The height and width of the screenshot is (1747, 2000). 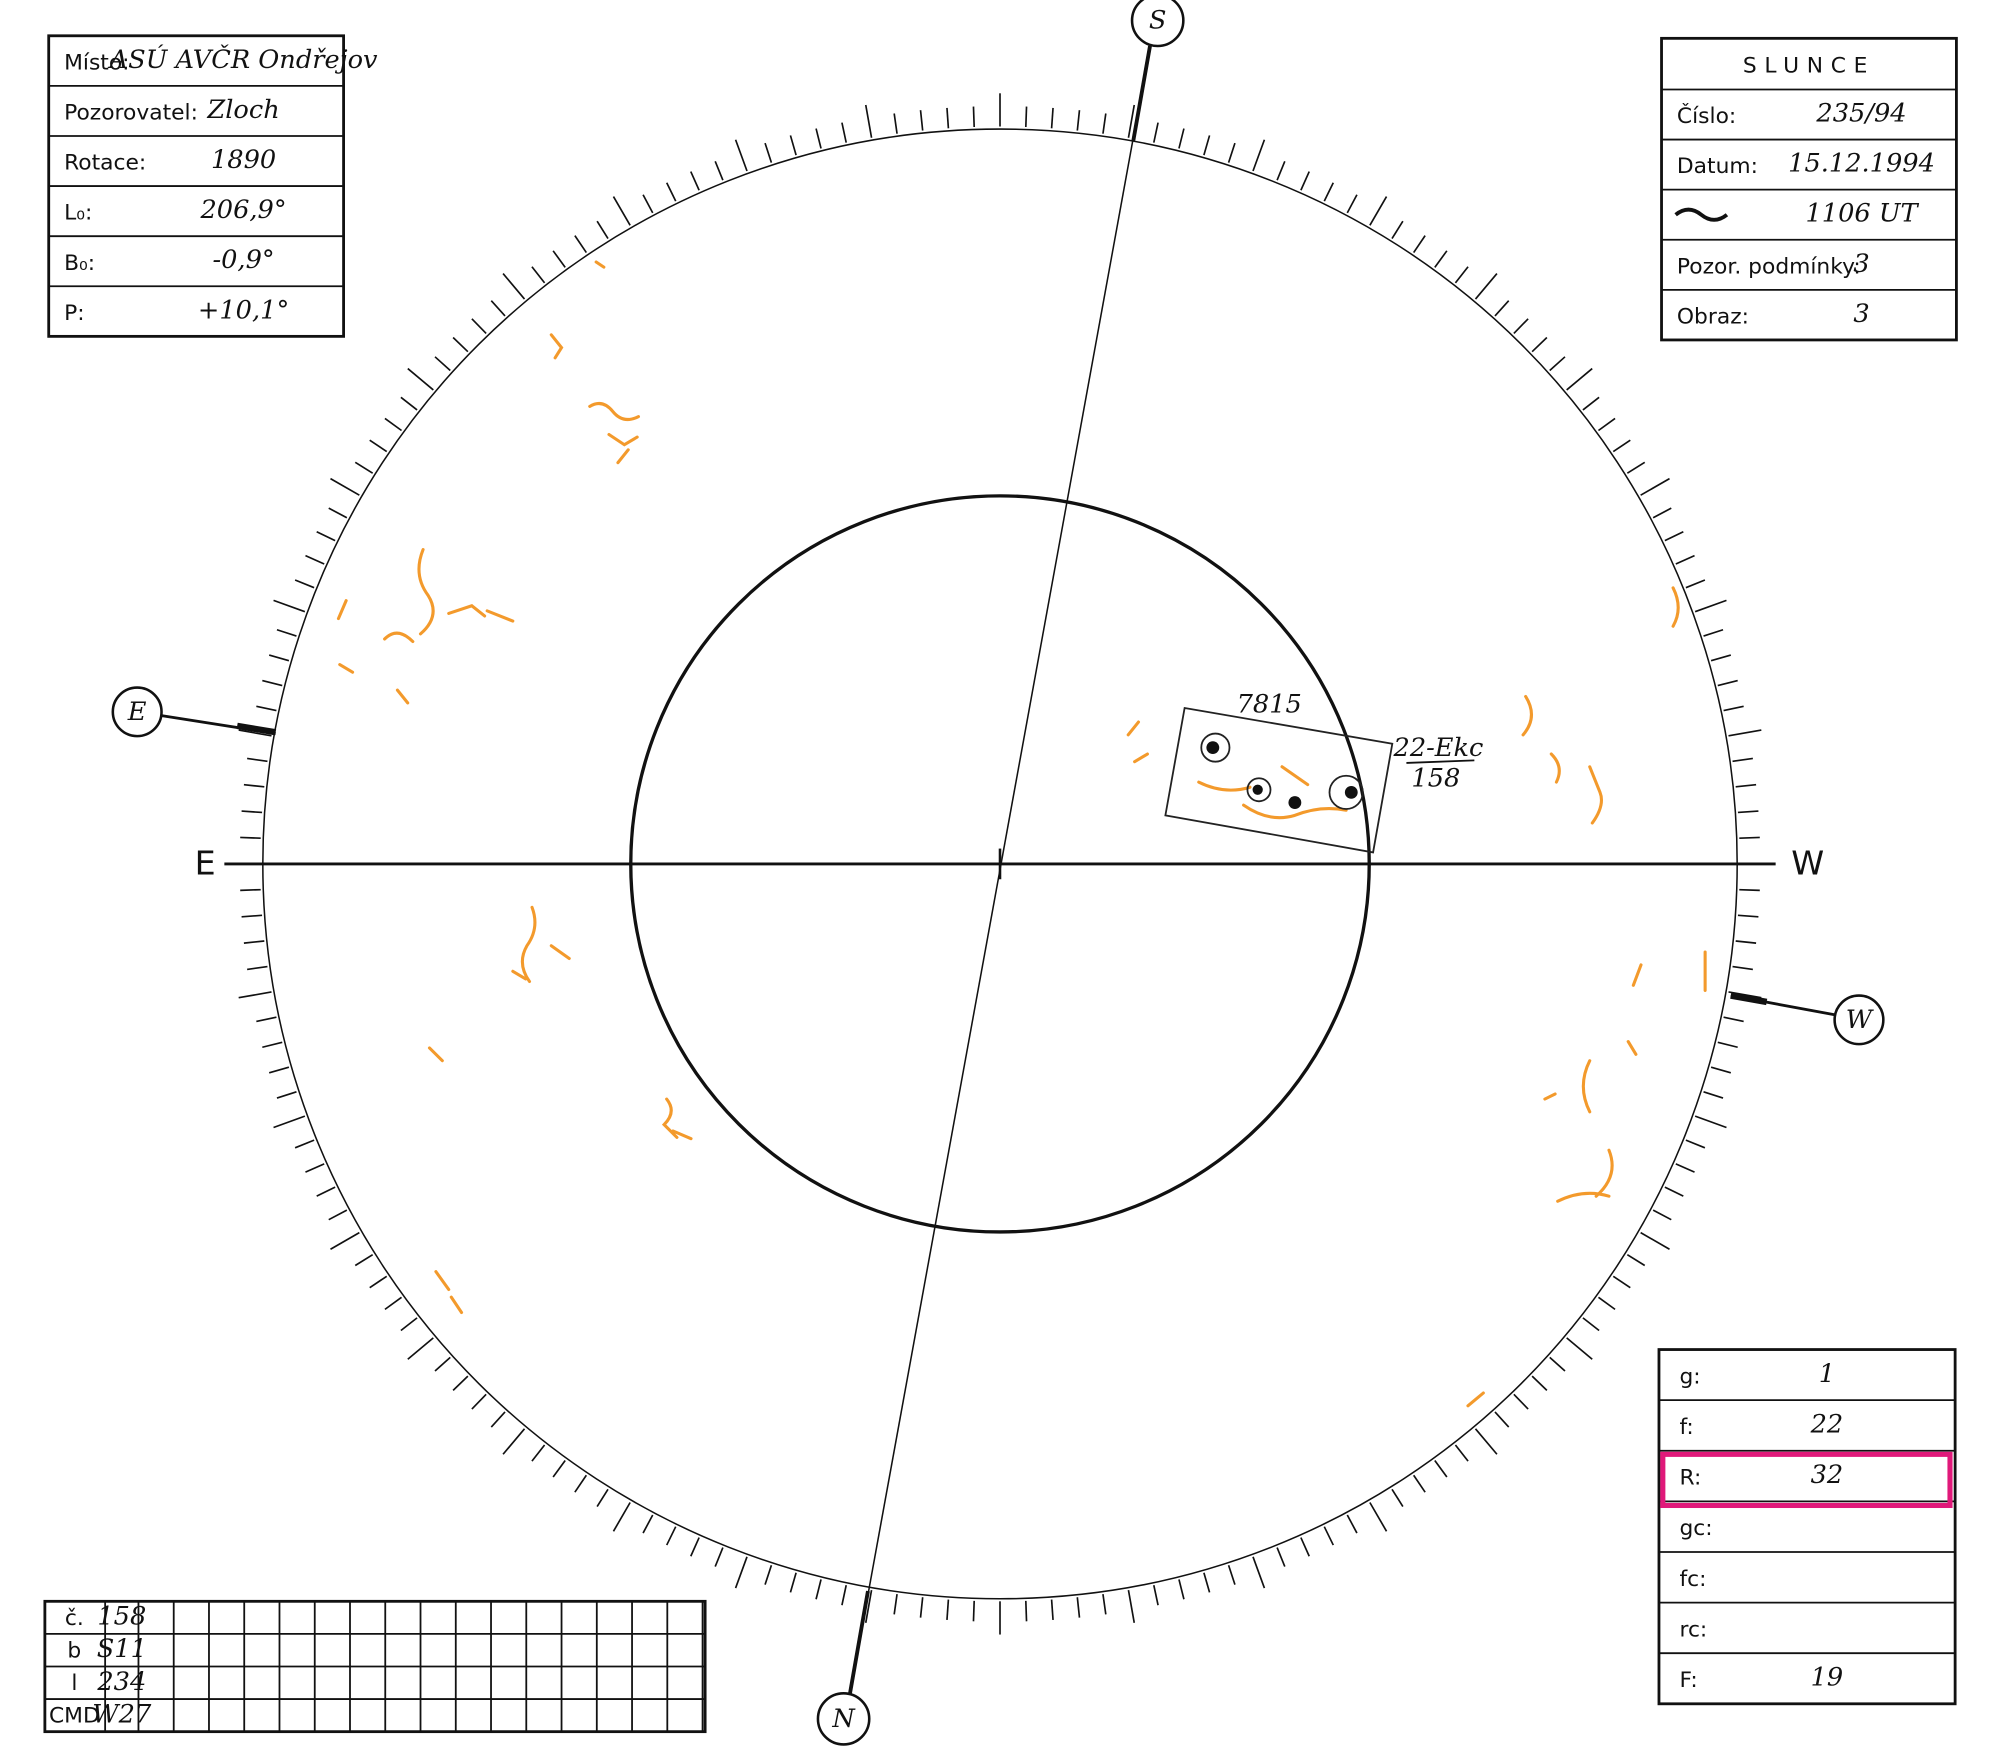 I want to click on field-value: 19, so click(x=1827, y=1678).